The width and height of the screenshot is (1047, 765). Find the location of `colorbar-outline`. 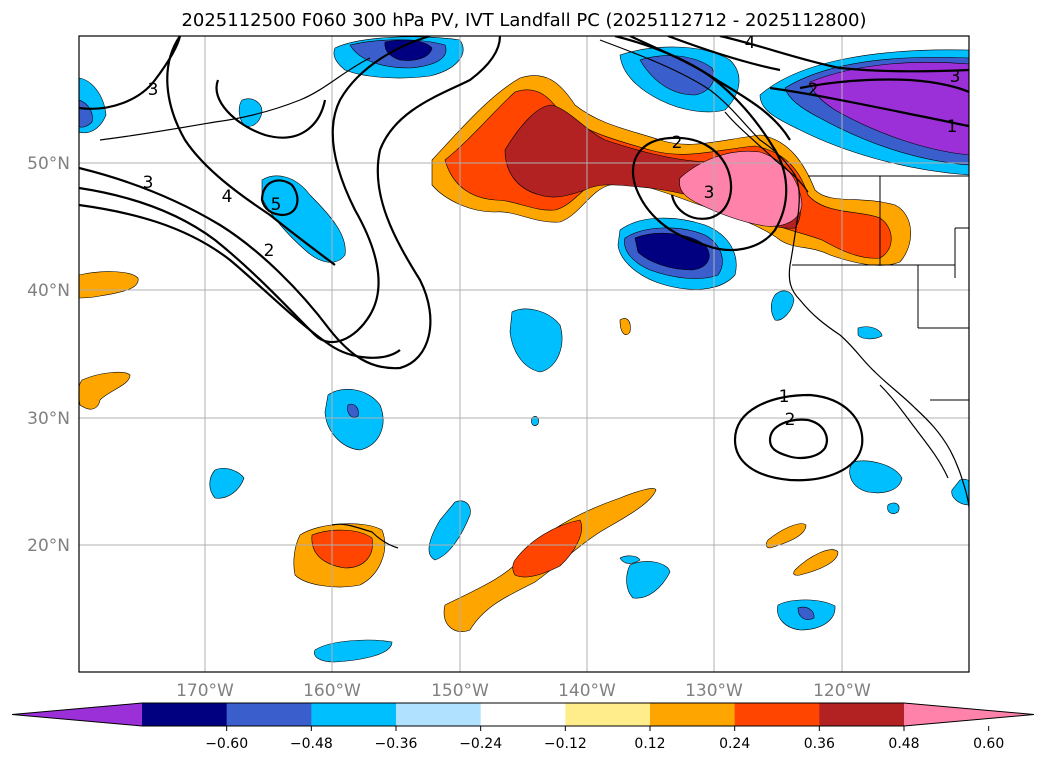

colorbar-outline is located at coordinates (523, 714).